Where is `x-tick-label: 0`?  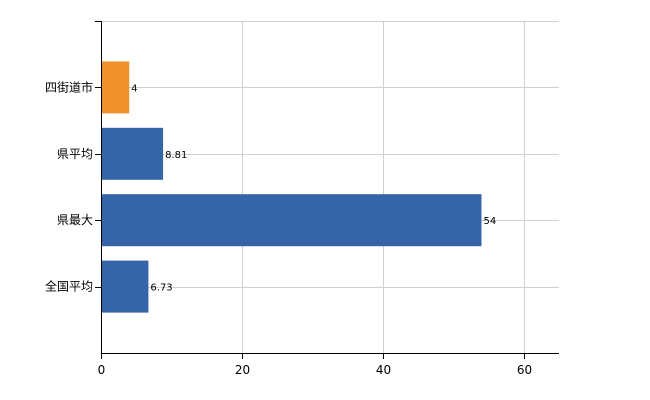 x-tick-label: 0 is located at coordinates (102, 370).